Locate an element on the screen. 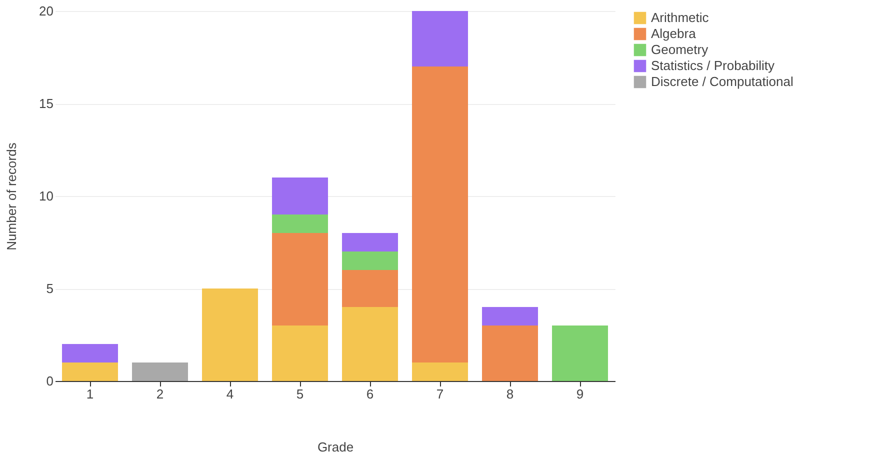 The image size is (892, 456). y-axis-title: Number of records is located at coordinates (12, 196).